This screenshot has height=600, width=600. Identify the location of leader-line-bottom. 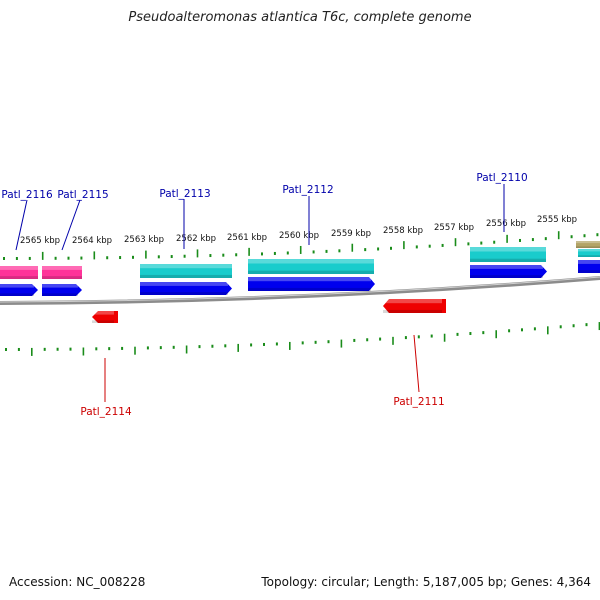
(416, 363).